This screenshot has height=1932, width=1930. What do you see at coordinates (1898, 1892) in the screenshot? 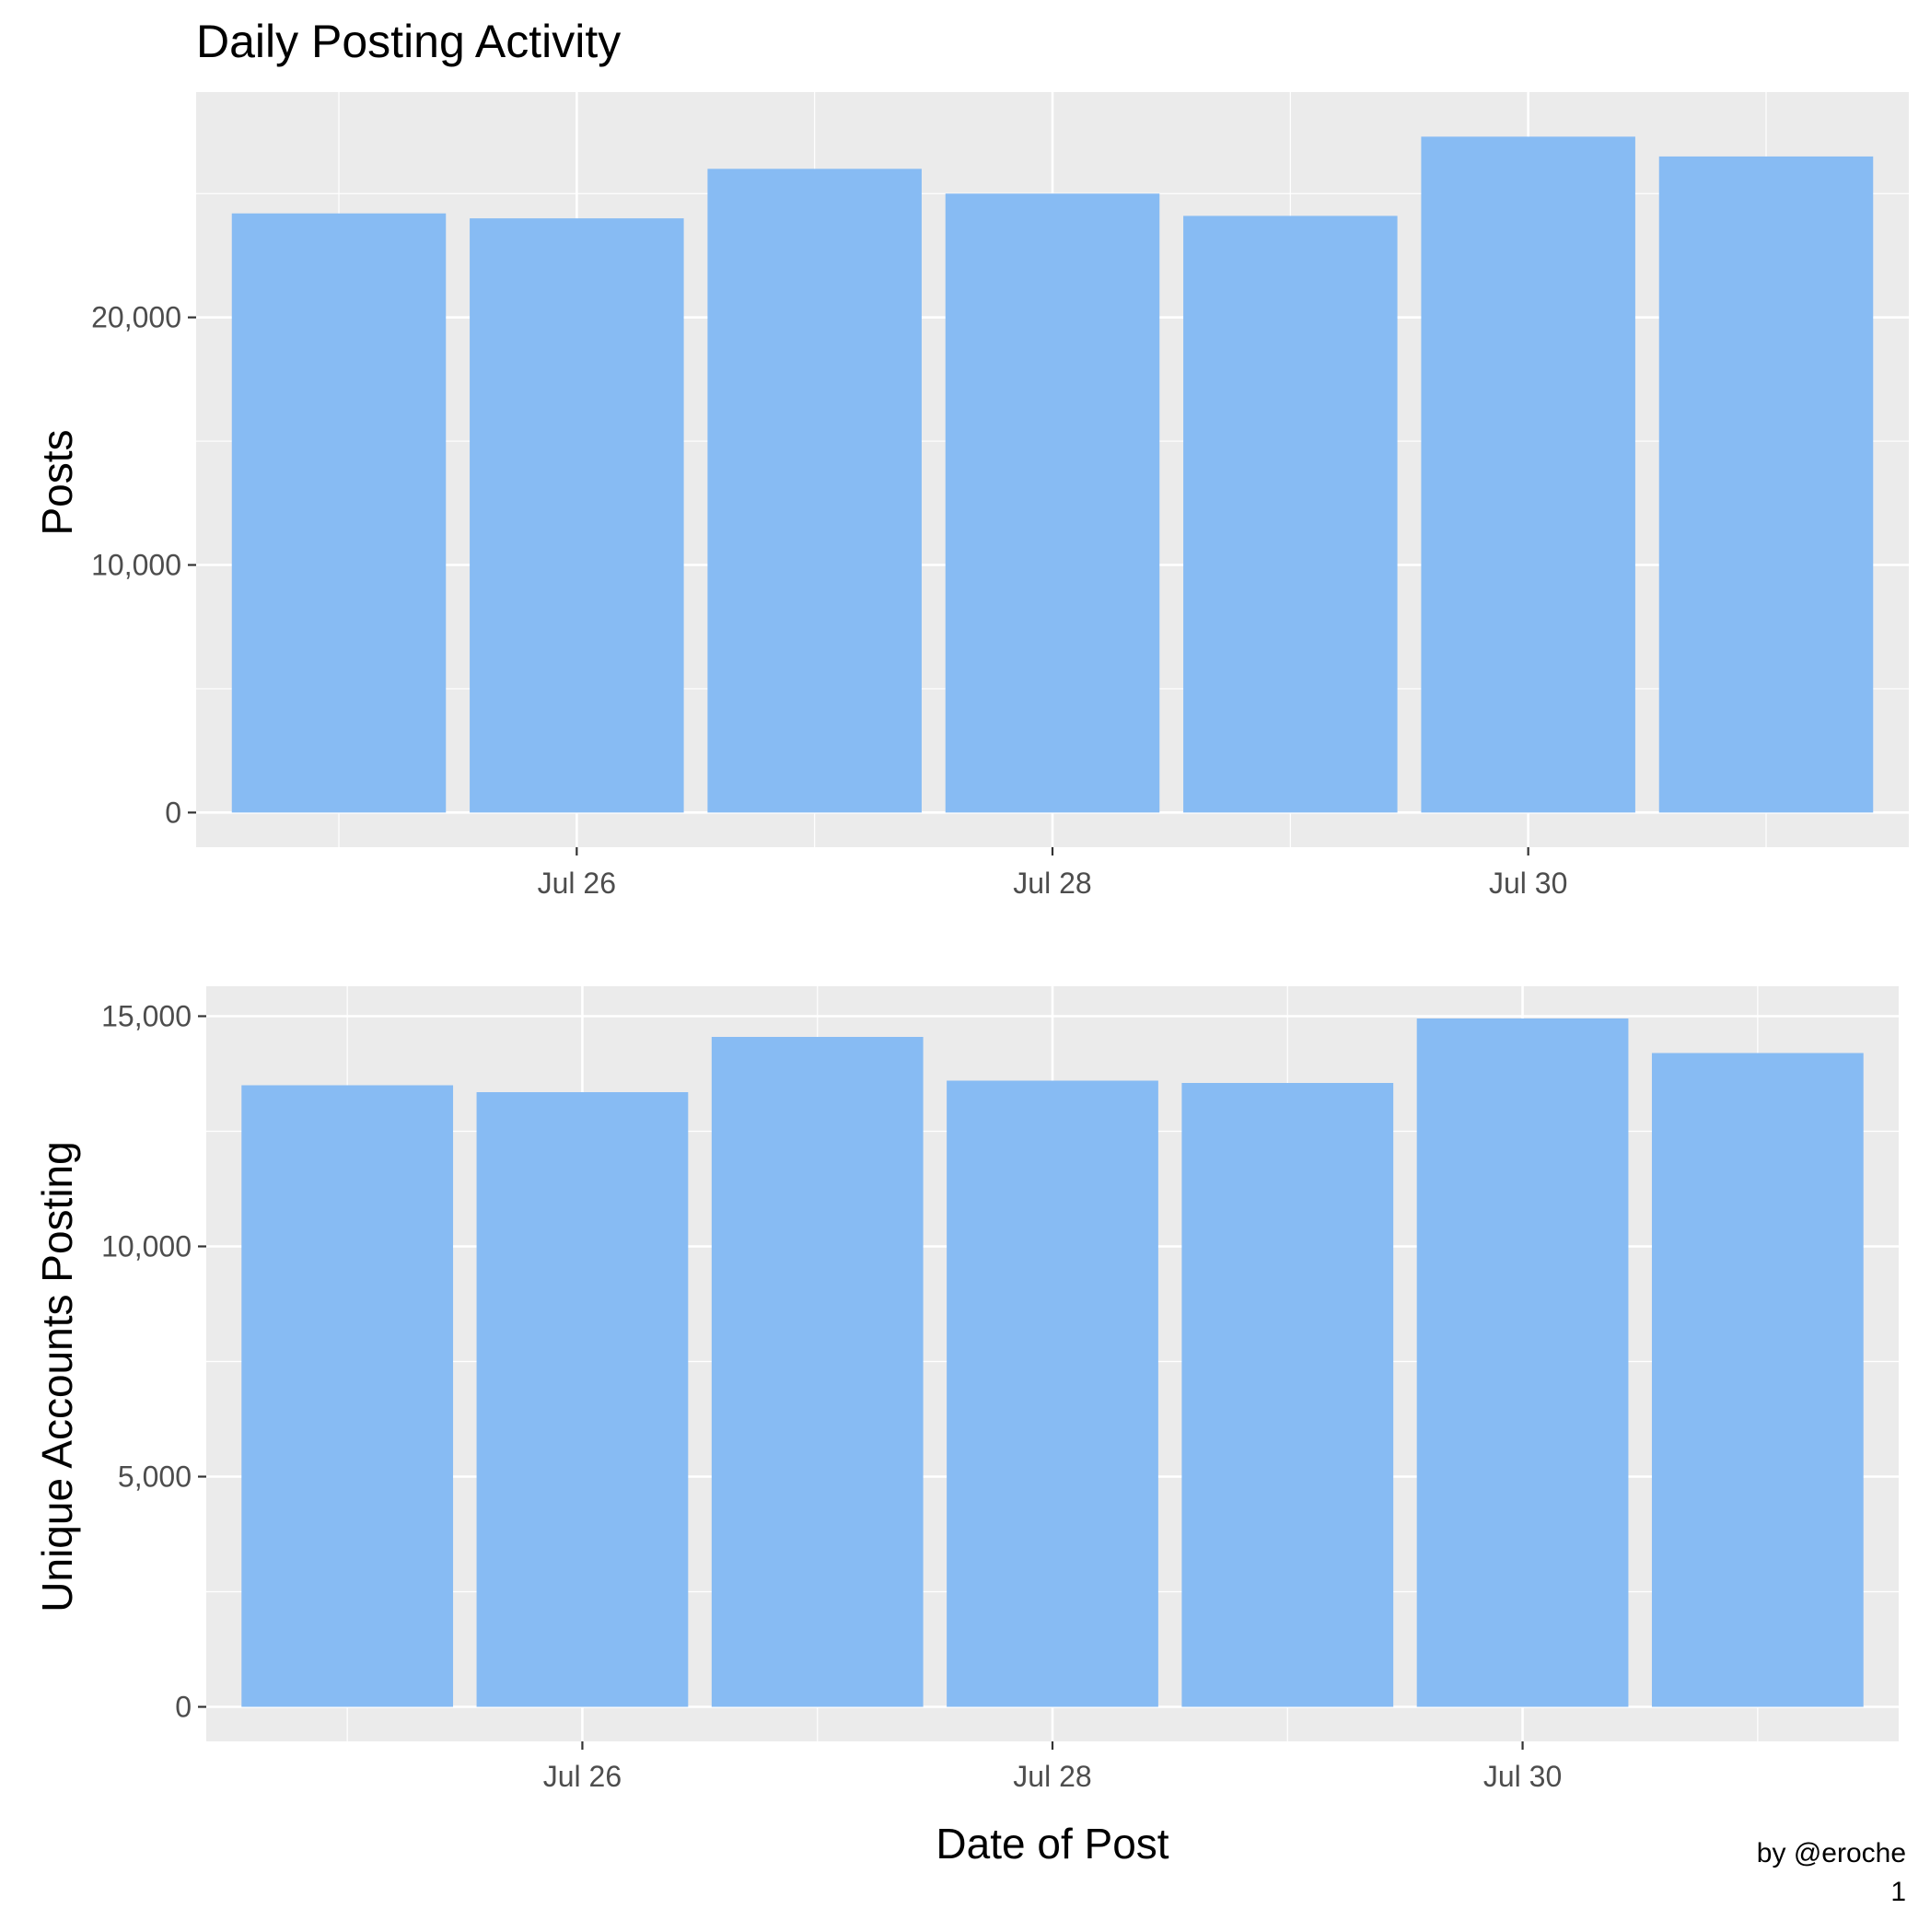
I see `page-number: 1` at bounding box center [1898, 1892].